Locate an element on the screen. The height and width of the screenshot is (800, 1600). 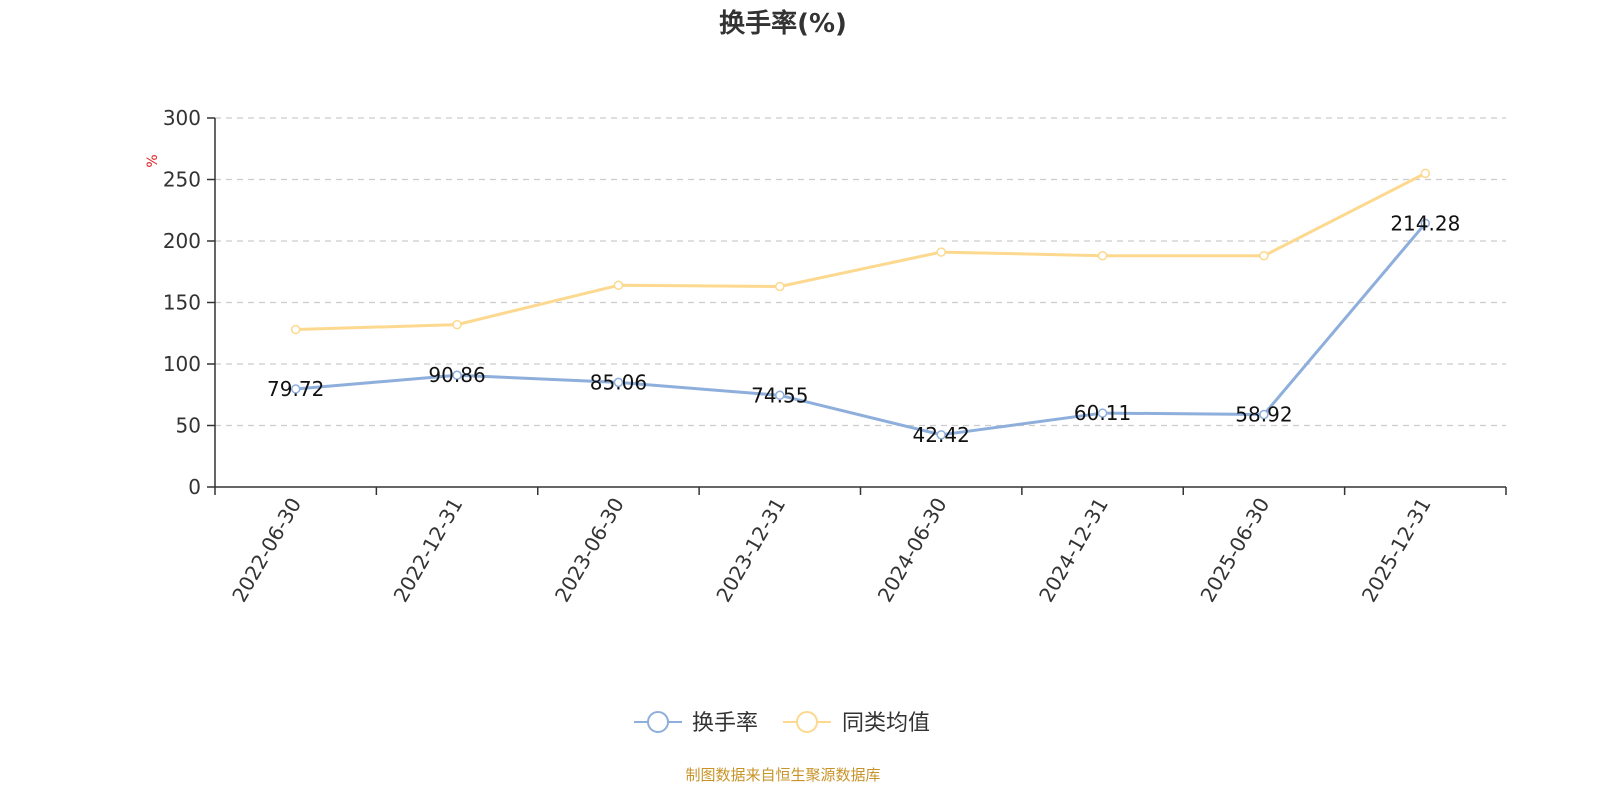
y-tick-label-0: 0 is located at coordinates (194, 487).